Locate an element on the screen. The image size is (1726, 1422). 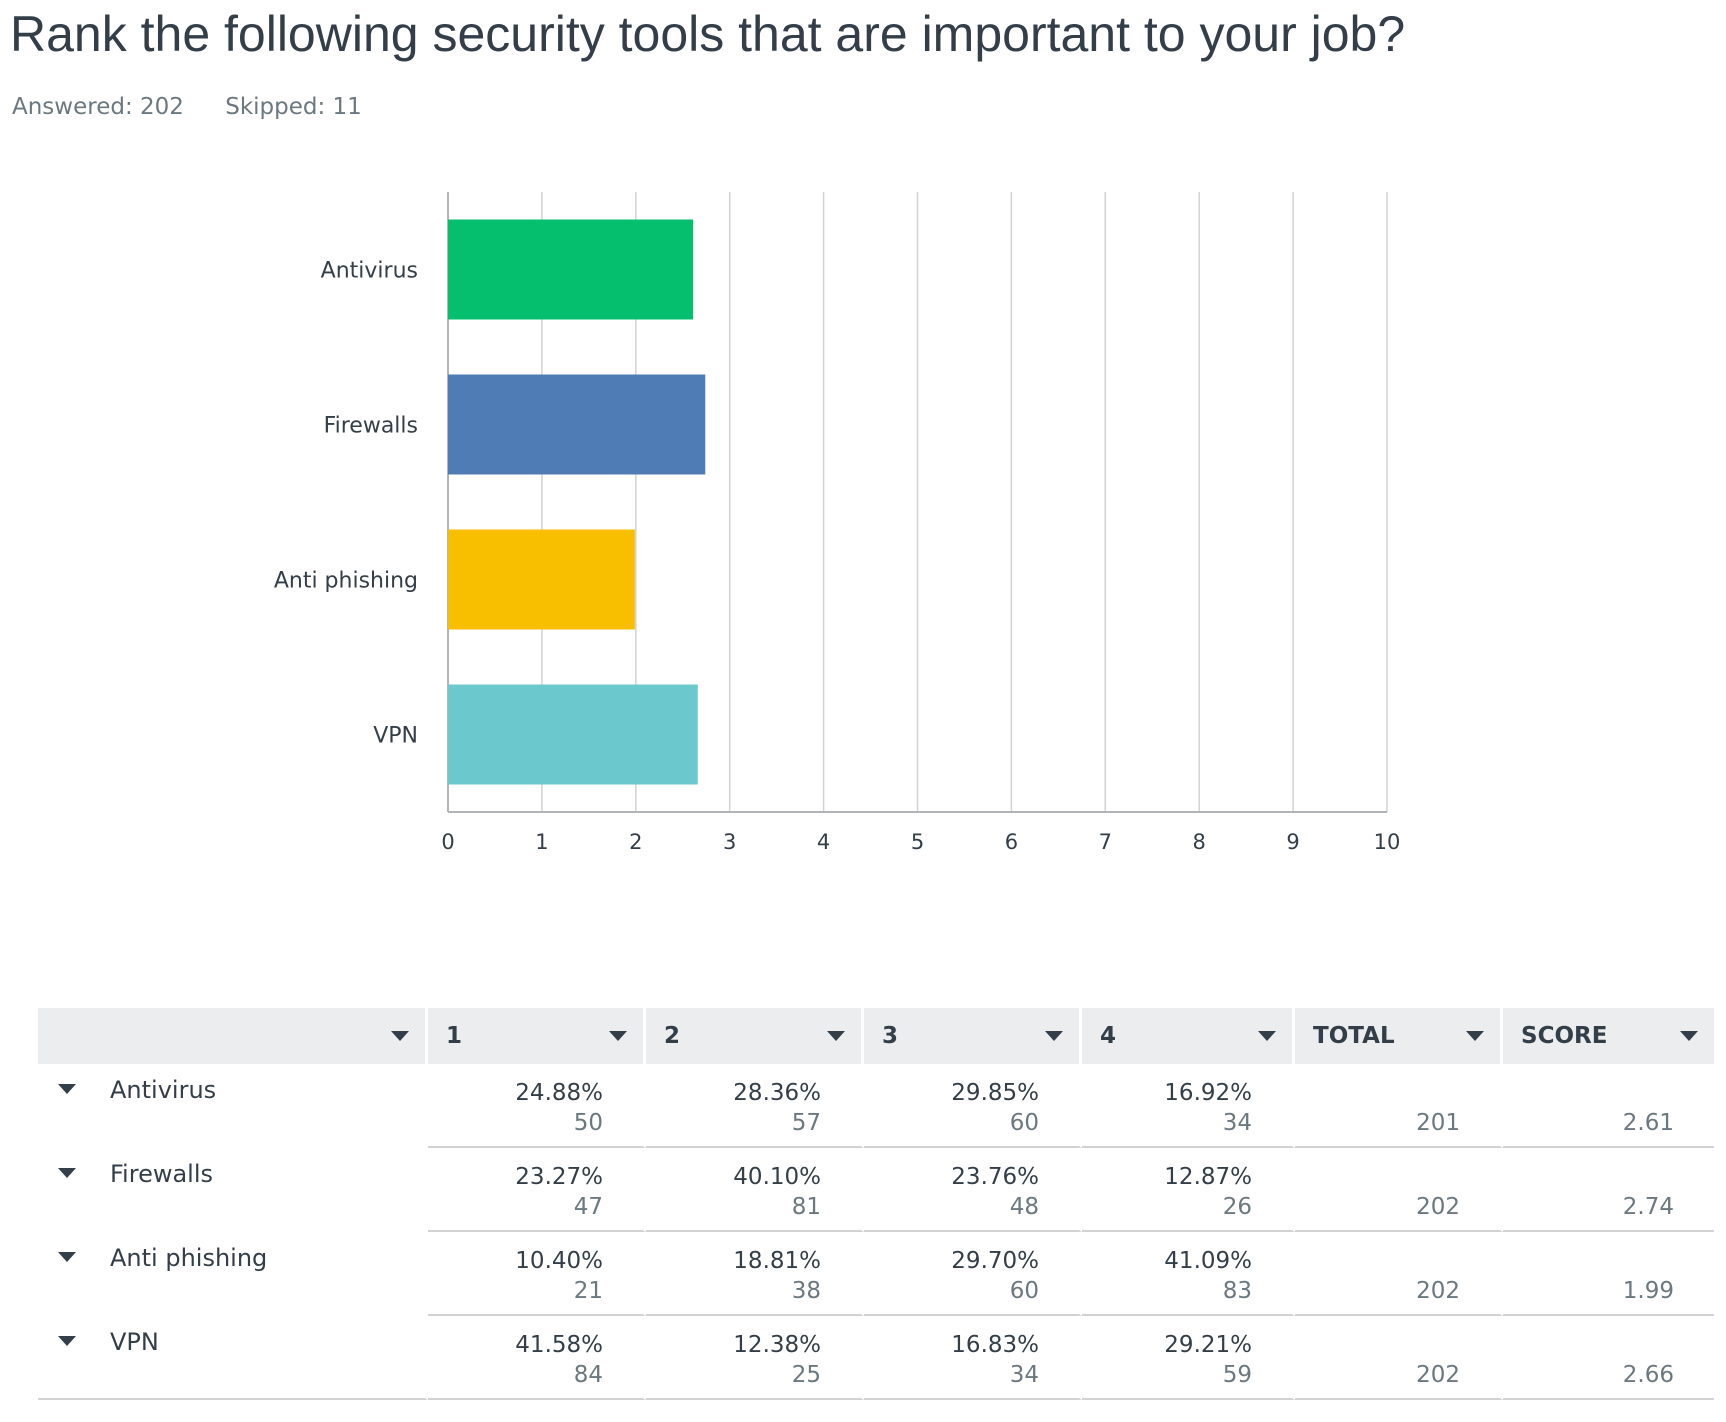
response-stats: Answered: 202 Skipped: 11 is located at coordinates (204, 107).